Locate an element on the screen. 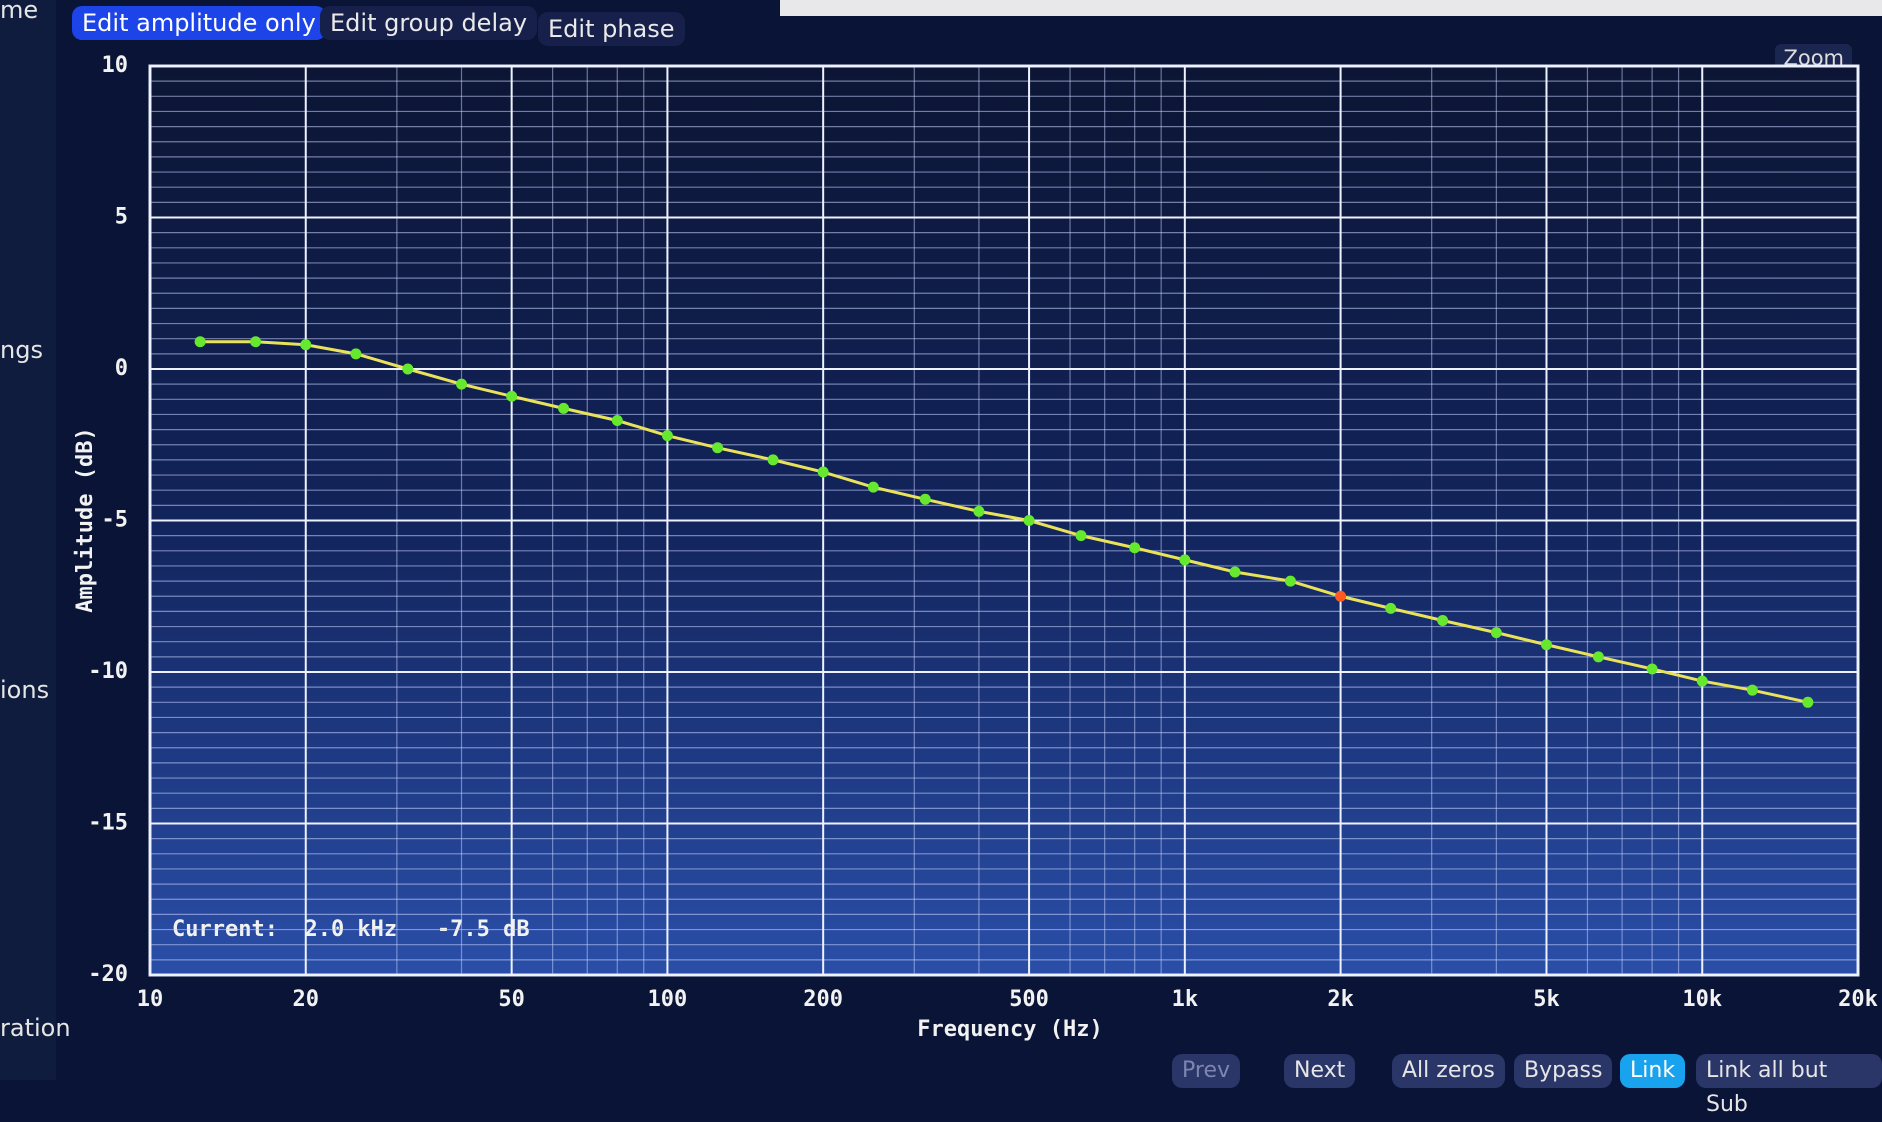 The height and width of the screenshot is (1122, 1882). x-tick-label: 20k is located at coordinates (1858, 999).